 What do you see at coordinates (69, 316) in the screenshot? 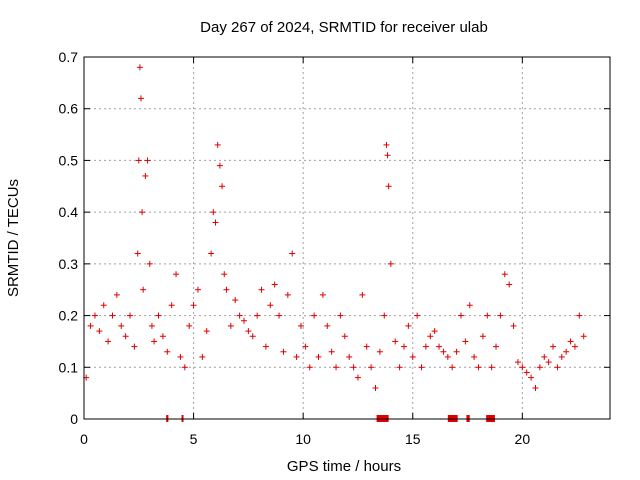
I see `y-tick-label: 0.2` at bounding box center [69, 316].